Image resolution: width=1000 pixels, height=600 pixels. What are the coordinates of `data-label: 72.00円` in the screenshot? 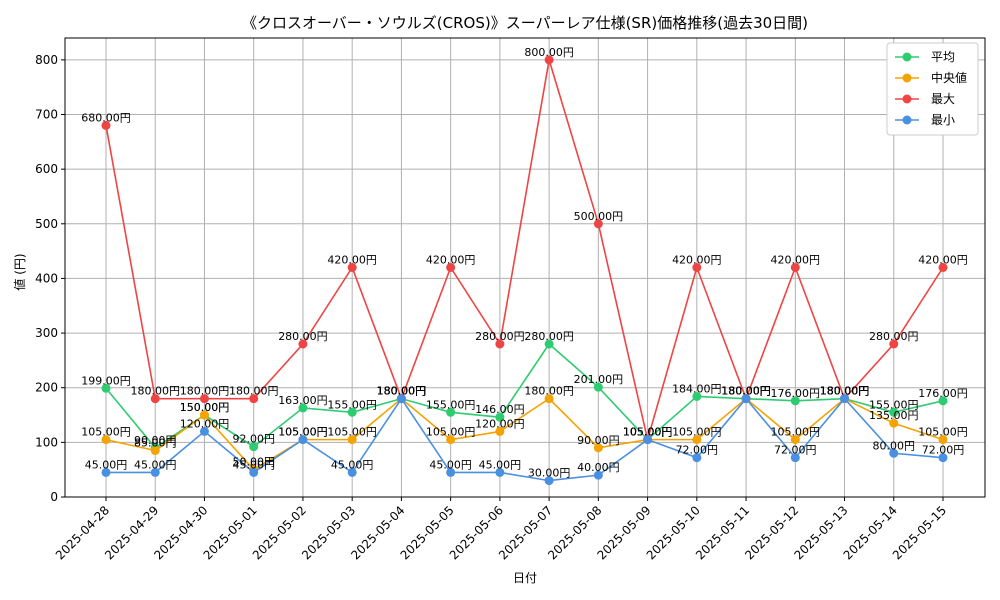 It's located at (943, 450).